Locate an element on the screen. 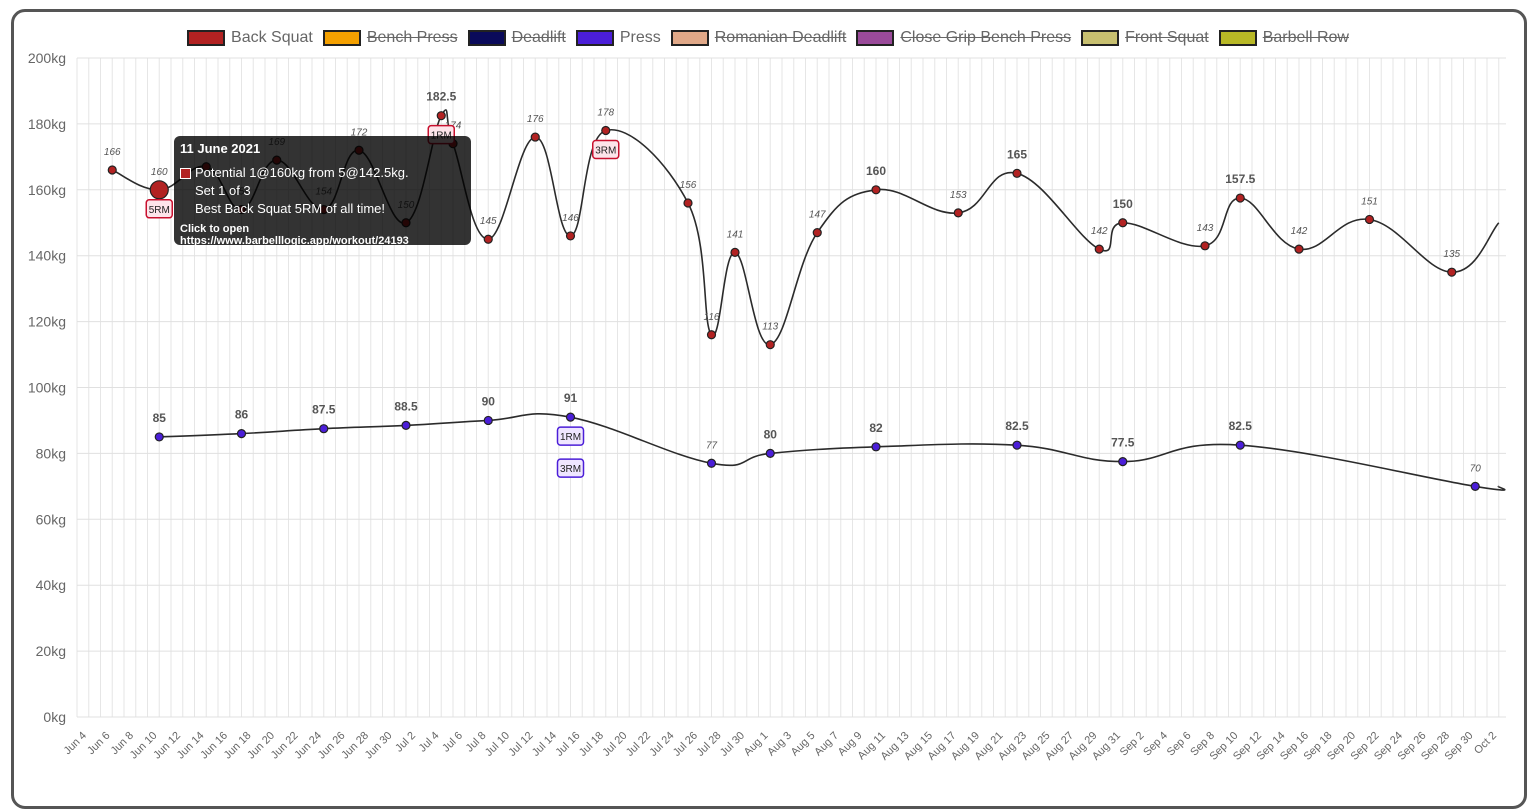 The height and width of the screenshot is (809, 1536). legend-item-romanian-deadlift: Romanian Deadlift is located at coordinates (758, 38).